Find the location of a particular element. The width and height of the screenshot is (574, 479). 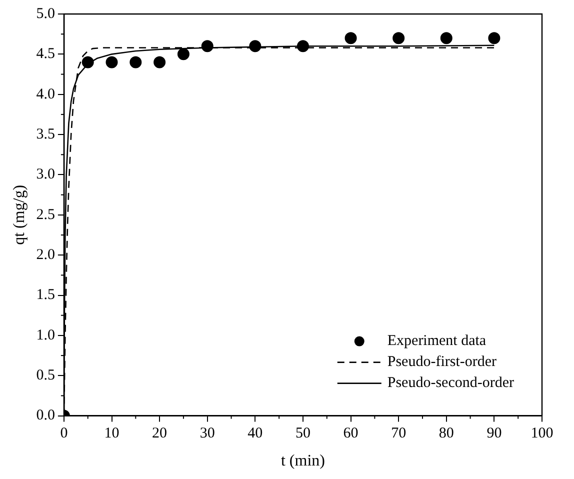

legend-label: Pseudo-second-order is located at coordinates (450, 383).